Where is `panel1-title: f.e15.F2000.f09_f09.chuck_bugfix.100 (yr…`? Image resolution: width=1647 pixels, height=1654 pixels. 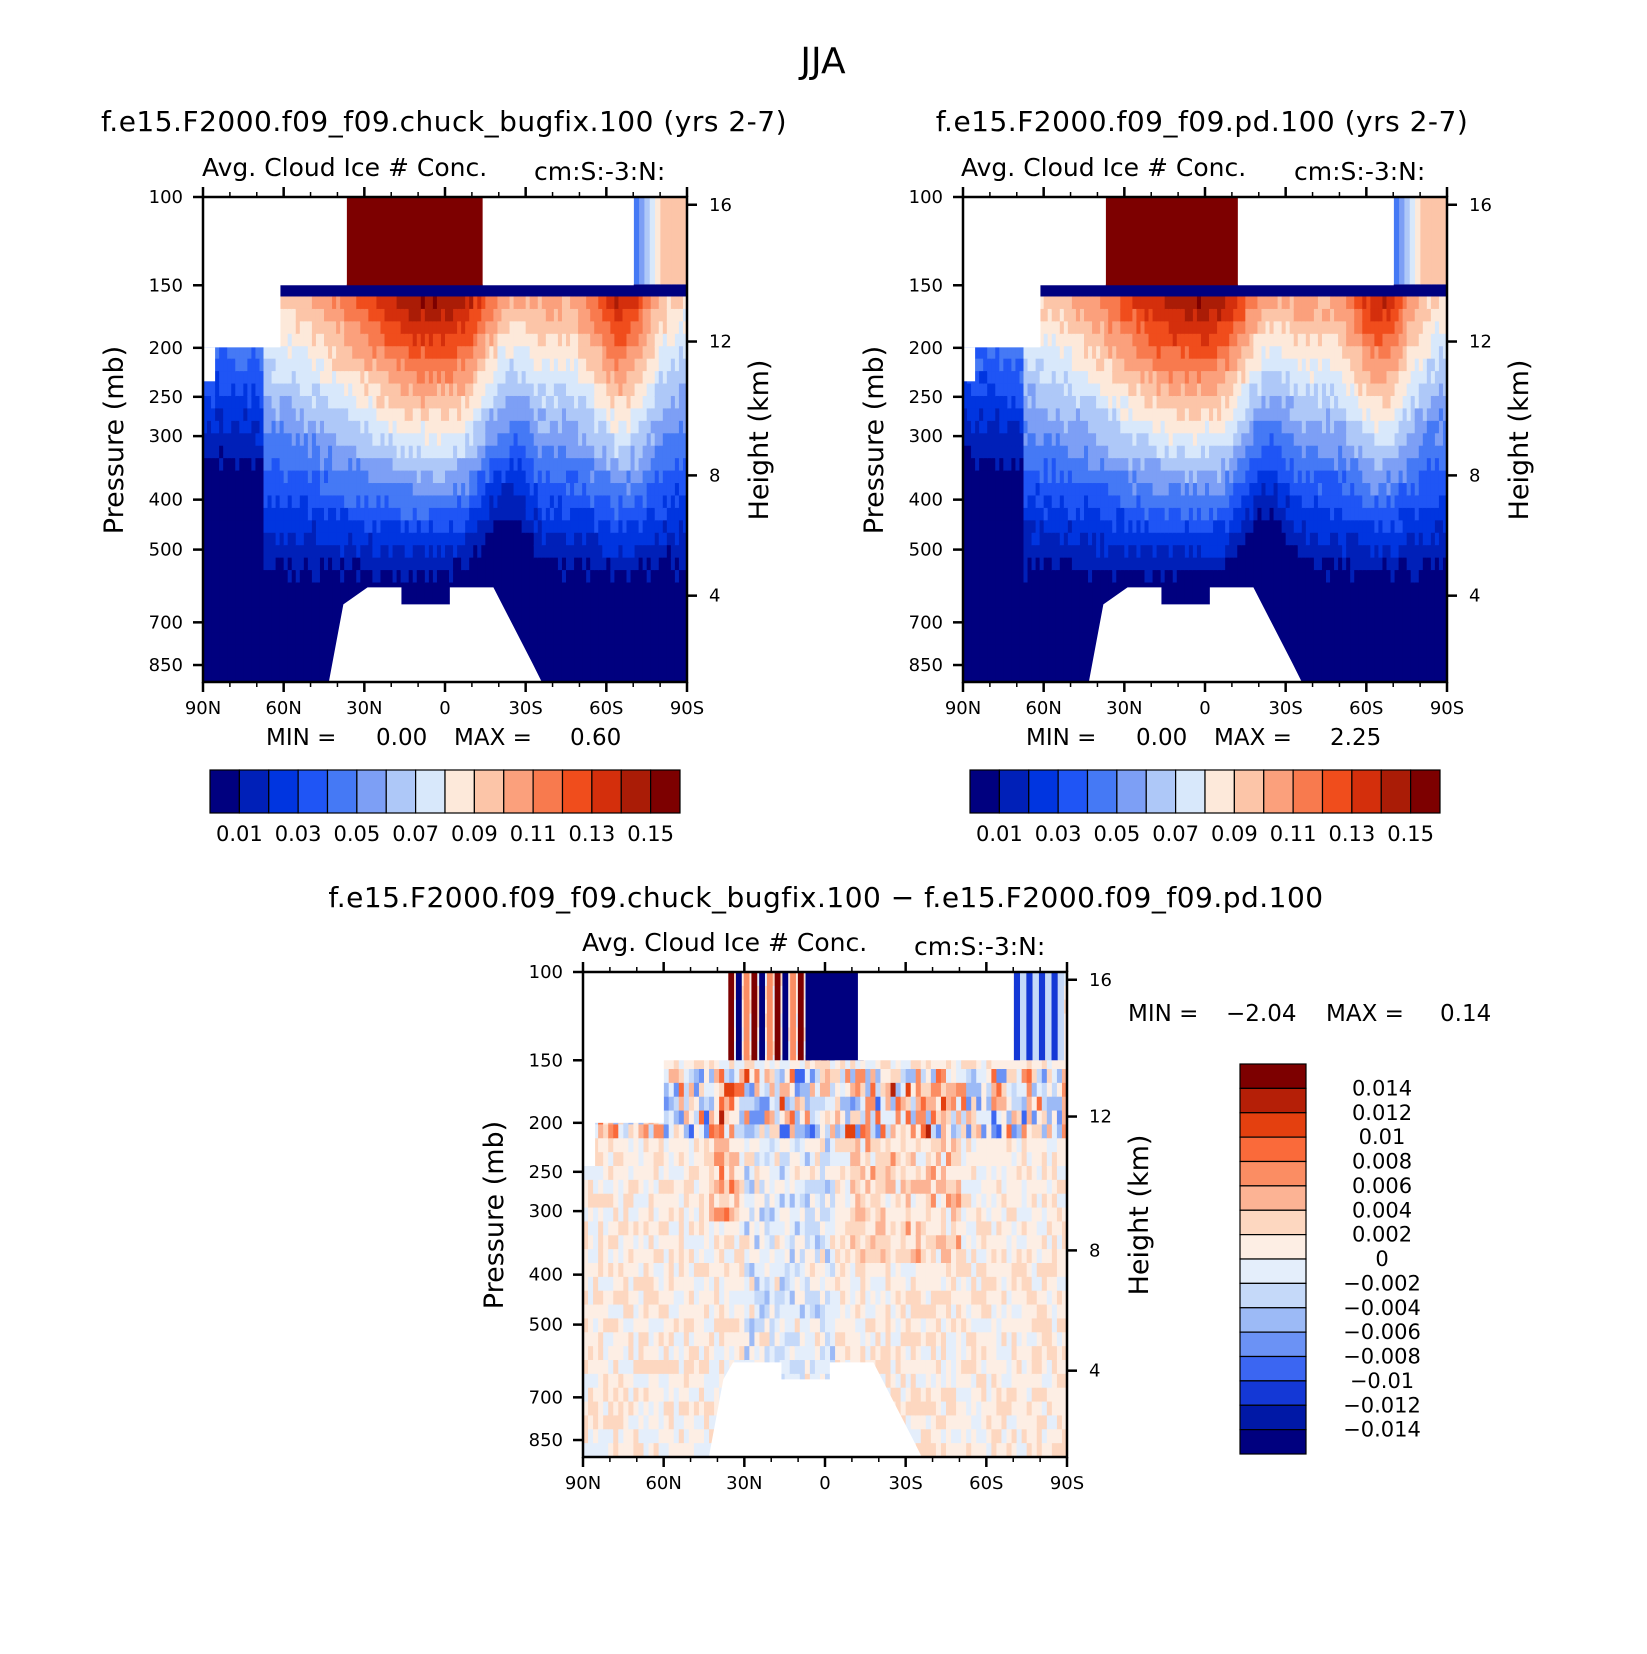 panel1-title: f.e15.F2000.f09_f09.chuck_bugfix.100 (yr… is located at coordinates (444, 121).